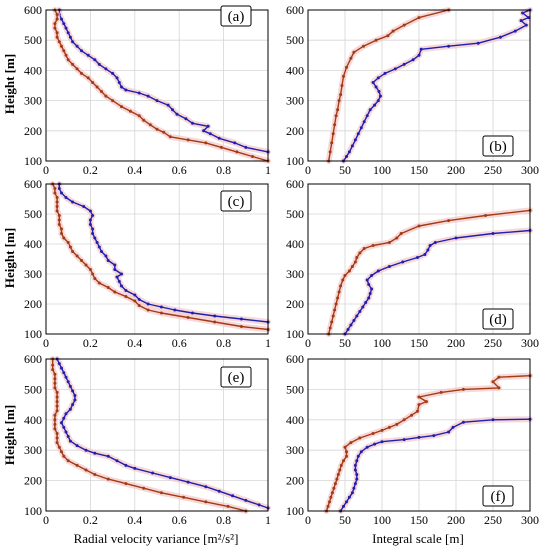  I want to click on panel-label: (d), so click(498, 319).